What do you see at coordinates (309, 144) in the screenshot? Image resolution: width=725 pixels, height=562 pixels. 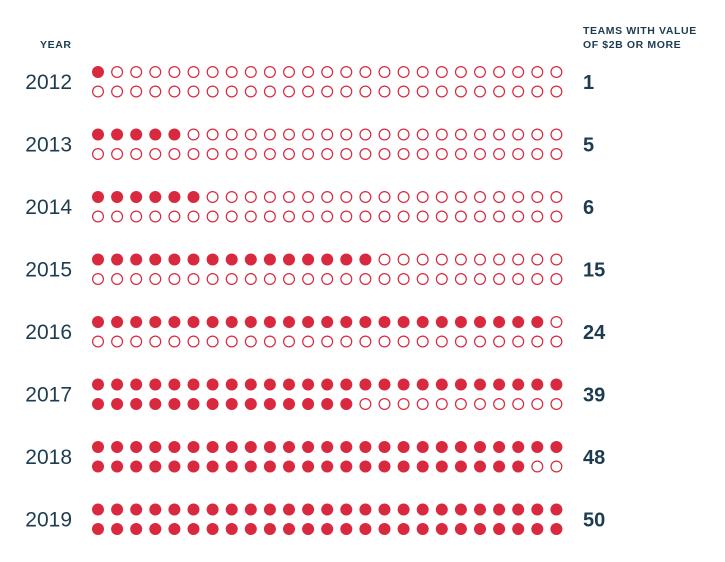 I see `year-row-2013: 2013 5` at bounding box center [309, 144].